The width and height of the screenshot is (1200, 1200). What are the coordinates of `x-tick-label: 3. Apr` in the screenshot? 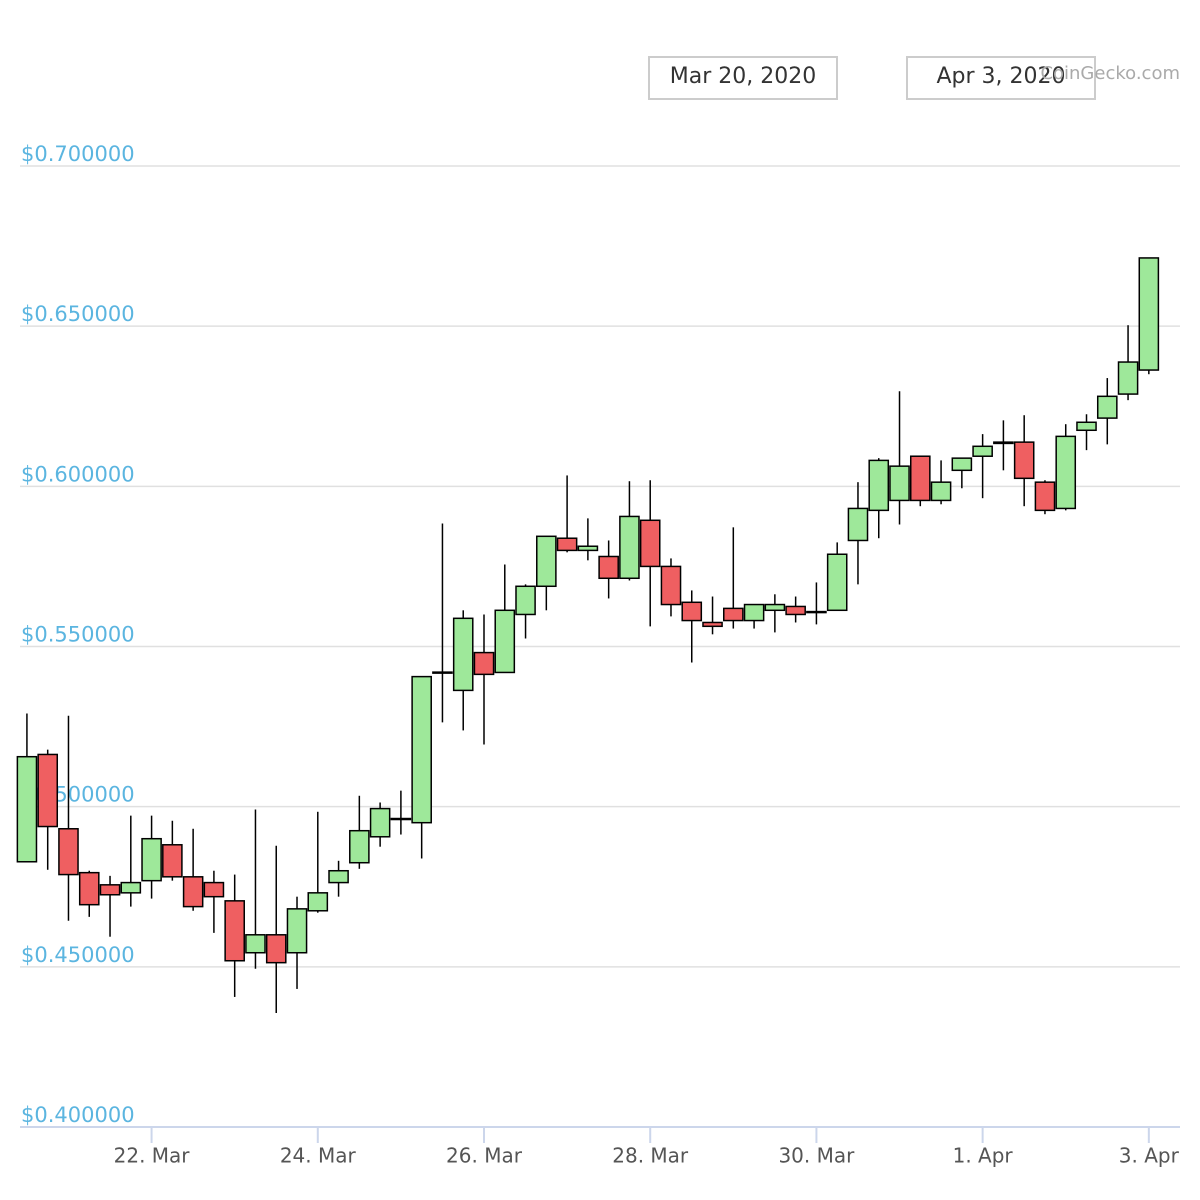 It's located at (1149, 1156).